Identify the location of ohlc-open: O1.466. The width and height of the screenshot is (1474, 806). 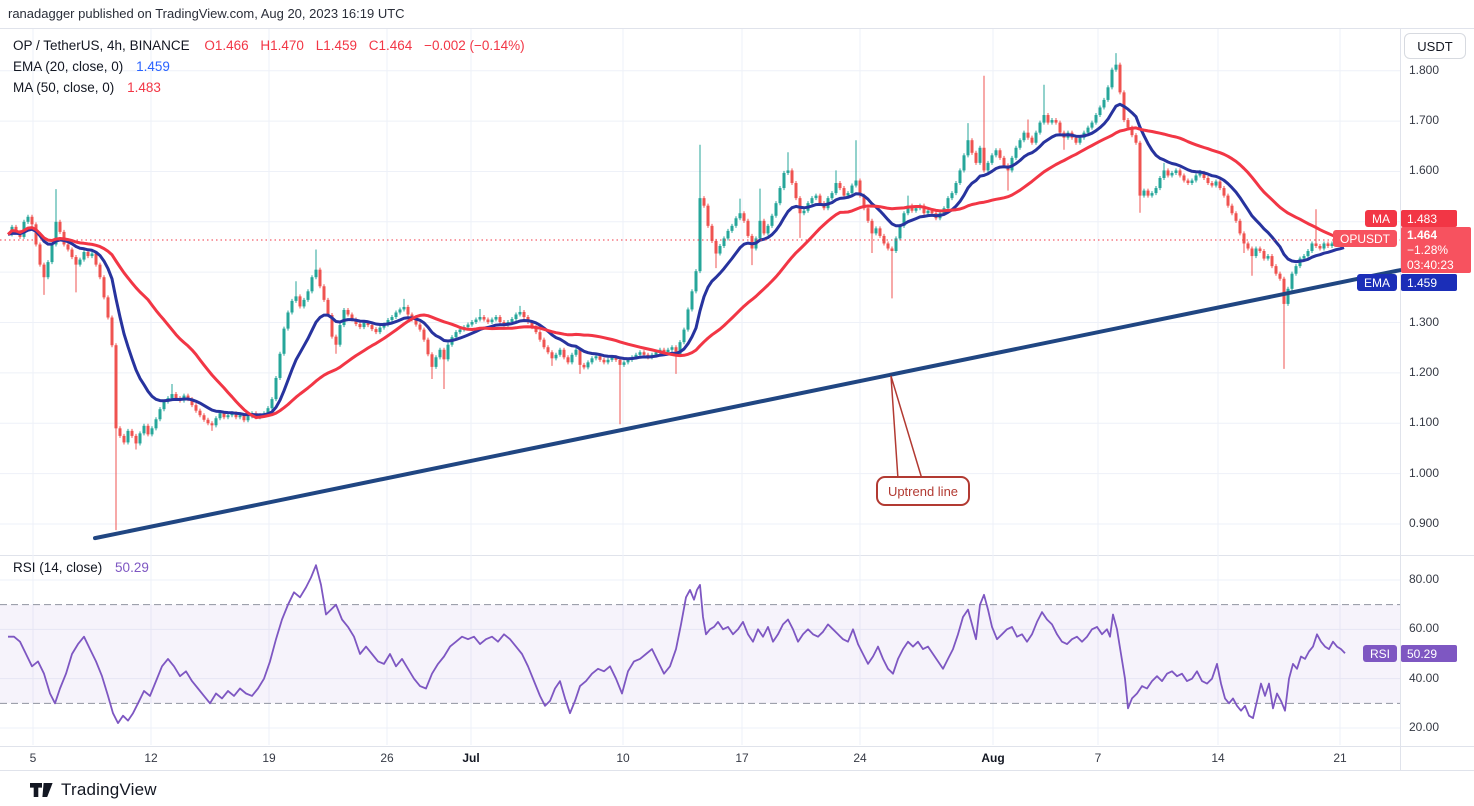
(226, 45).